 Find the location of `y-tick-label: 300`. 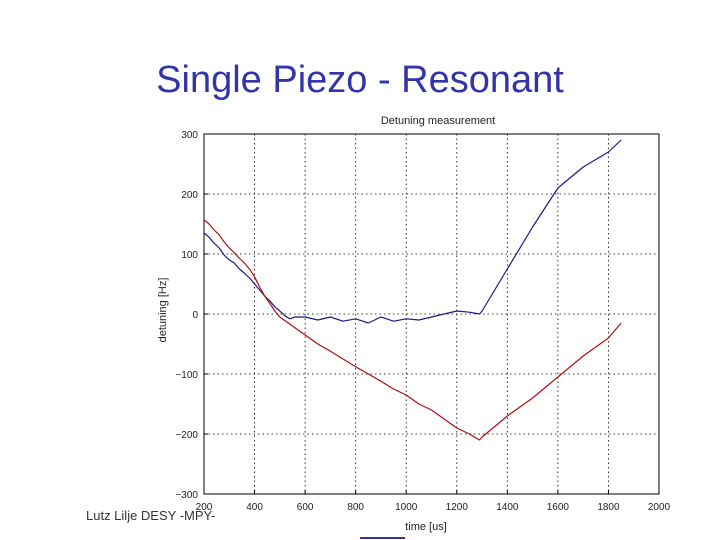

y-tick-label: 300 is located at coordinates (189, 135).